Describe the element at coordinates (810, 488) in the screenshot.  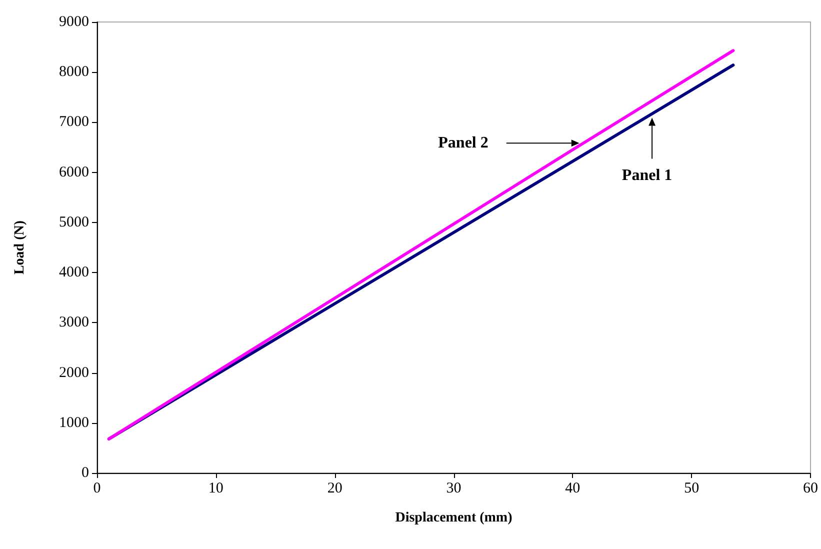
I see `x-tick-label: 60` at that location.